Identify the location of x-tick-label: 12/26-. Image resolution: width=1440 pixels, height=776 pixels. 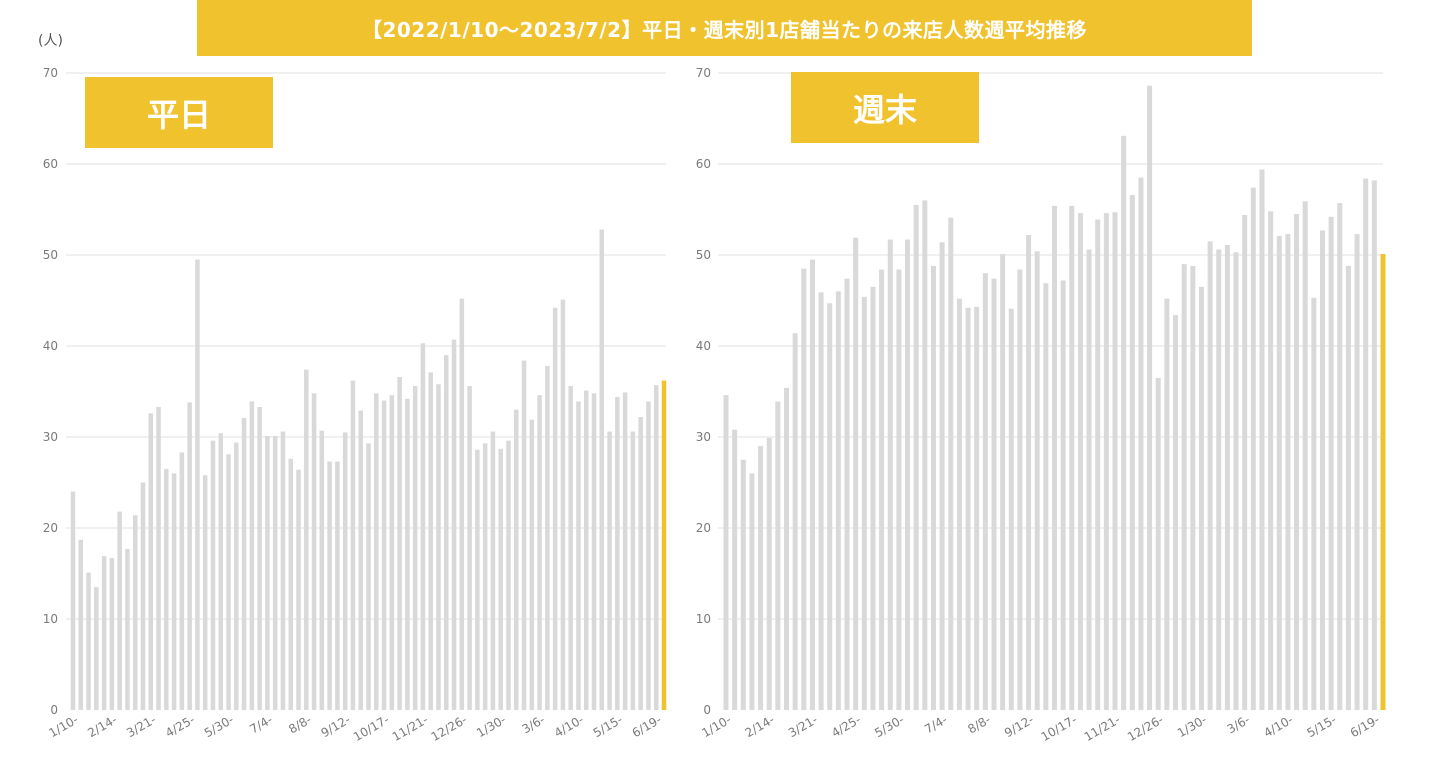
(449, 728).